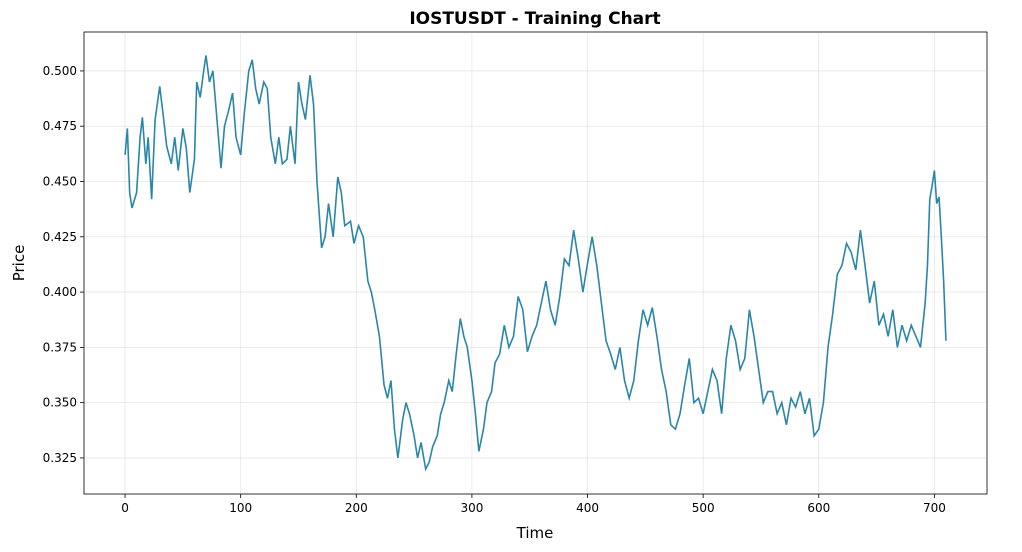 The image size is (1022, 552). I want to click on y-tick-label: 0.325, so click(60, 458).